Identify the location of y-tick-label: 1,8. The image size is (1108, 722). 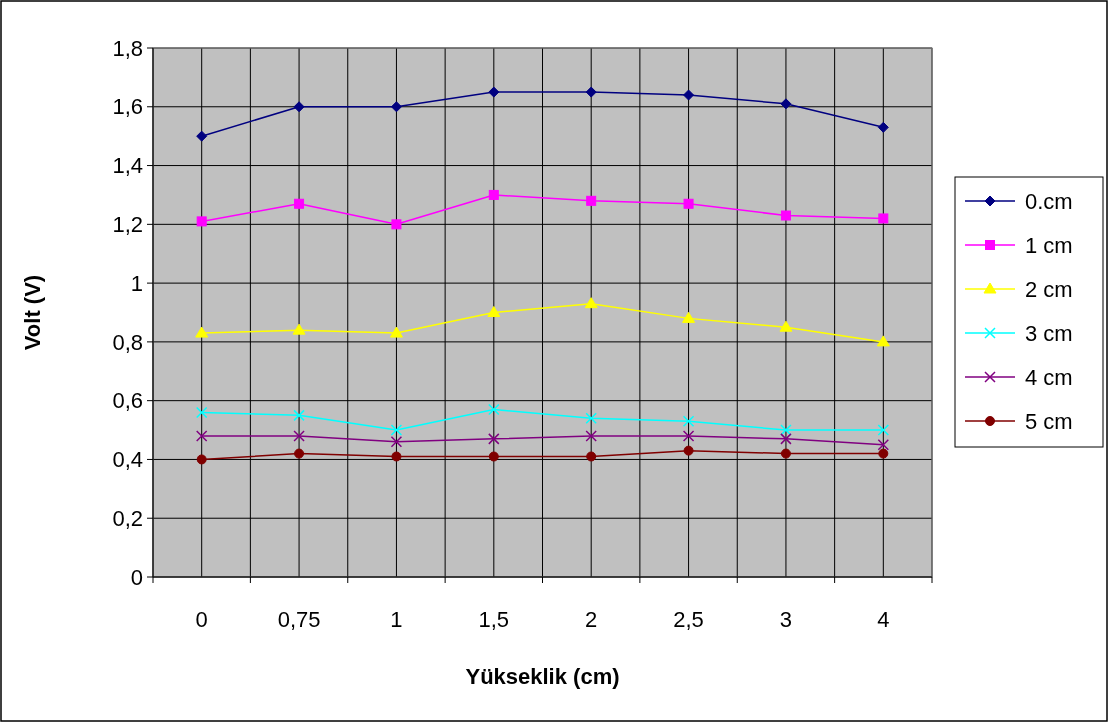
(127, 48).